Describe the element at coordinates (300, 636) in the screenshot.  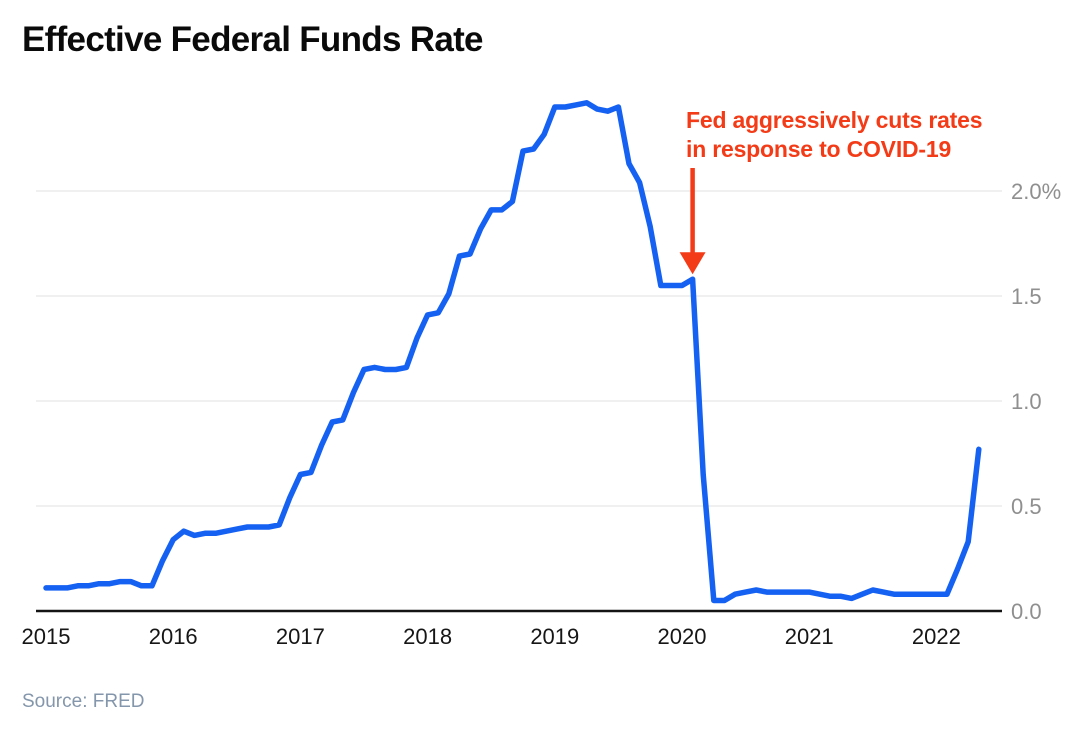
I see `x-tick-label: 2017` at that location.